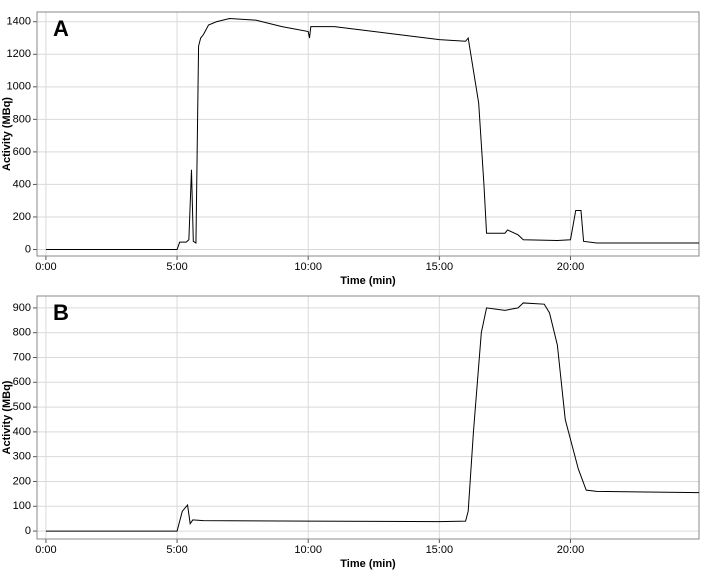 Image resolution: width=703 pixels, height=579 pixels. Describe the element at coordinates (22, 357) in the screenshot. I see `y-tick-label: 700` at that location.